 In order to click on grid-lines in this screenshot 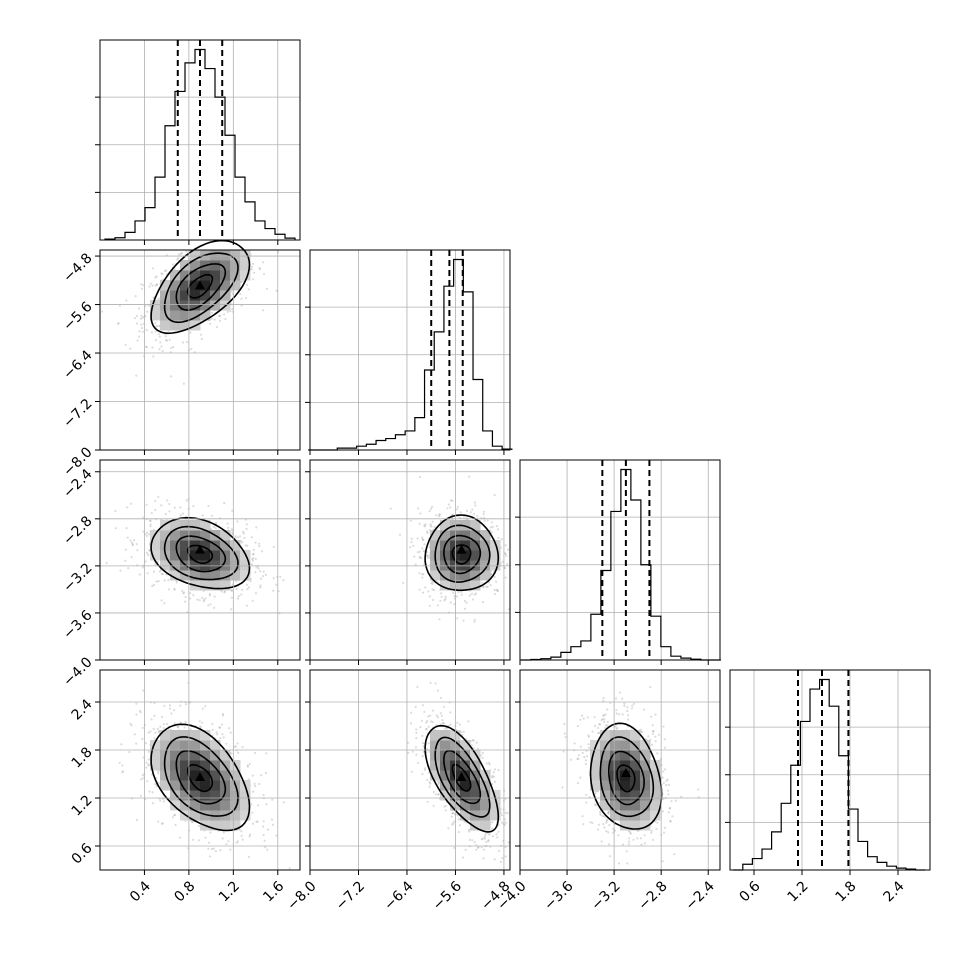, I will do `click(200, 560)`.